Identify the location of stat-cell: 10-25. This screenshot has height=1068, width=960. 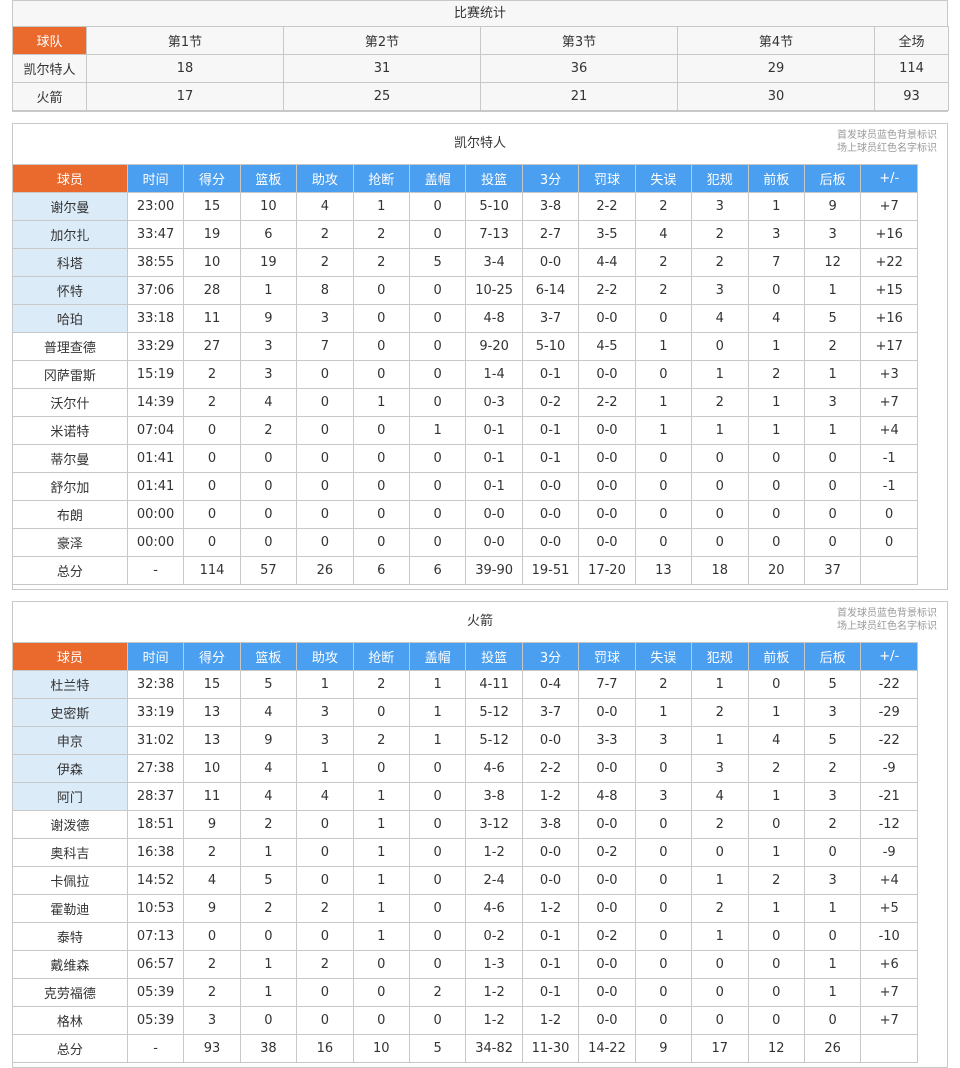
(494, 290).